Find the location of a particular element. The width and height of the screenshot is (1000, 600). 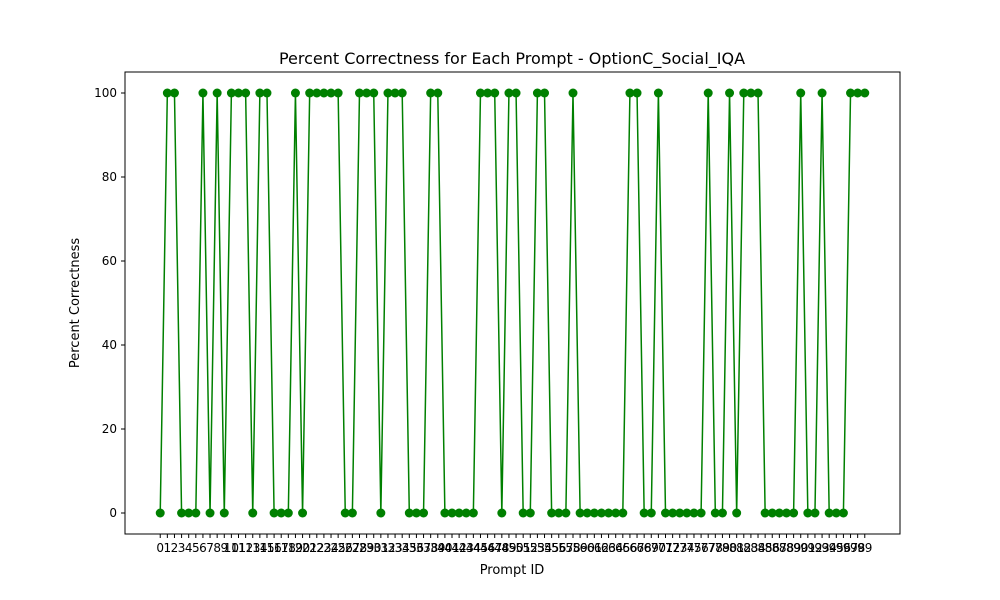

x-tick-label: 65 is located at coordinates (622, 548).